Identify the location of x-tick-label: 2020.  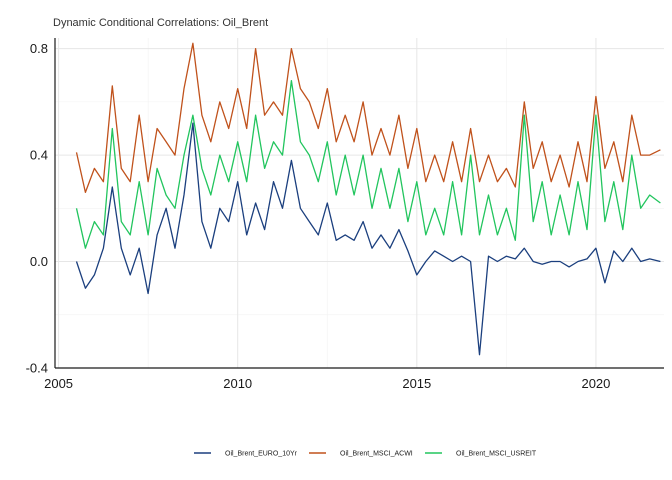
(595, 383).